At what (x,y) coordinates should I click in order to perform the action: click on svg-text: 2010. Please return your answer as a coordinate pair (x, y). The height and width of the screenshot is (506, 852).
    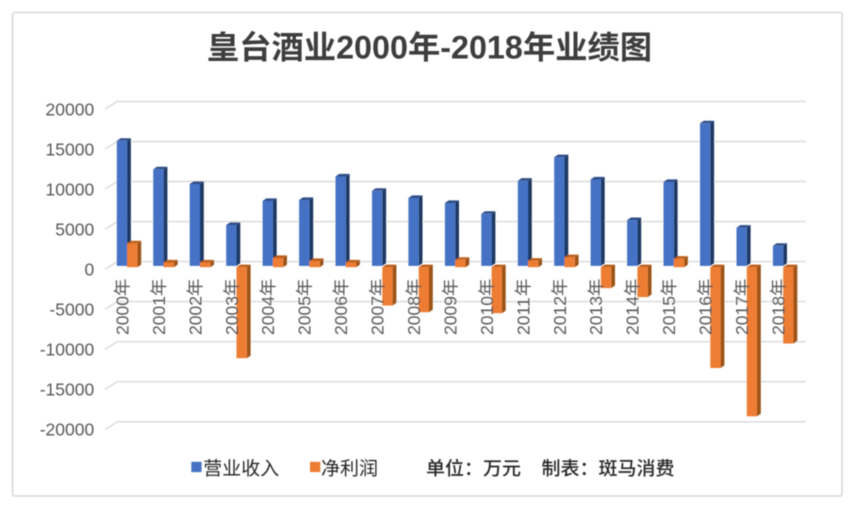
    Looking at the image, I should click on (487, 315).